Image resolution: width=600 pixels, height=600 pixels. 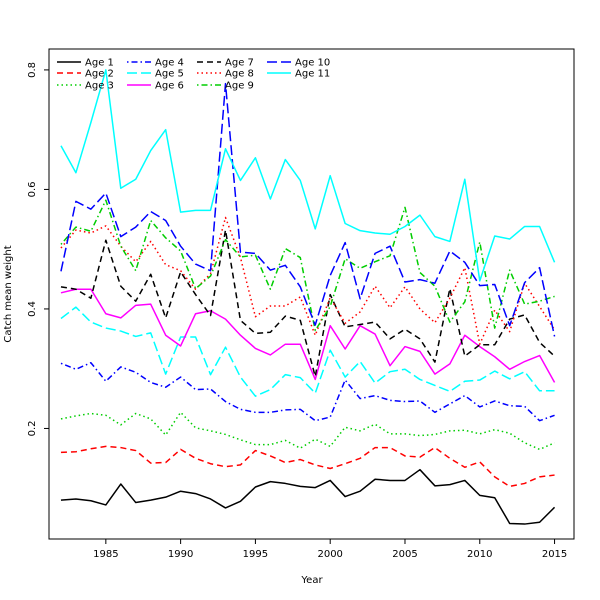 What do you see at coordinates (312, 74) in the screenshot?
I see `legend-label-age-11: Age 11` at bounding box center [312, 74].